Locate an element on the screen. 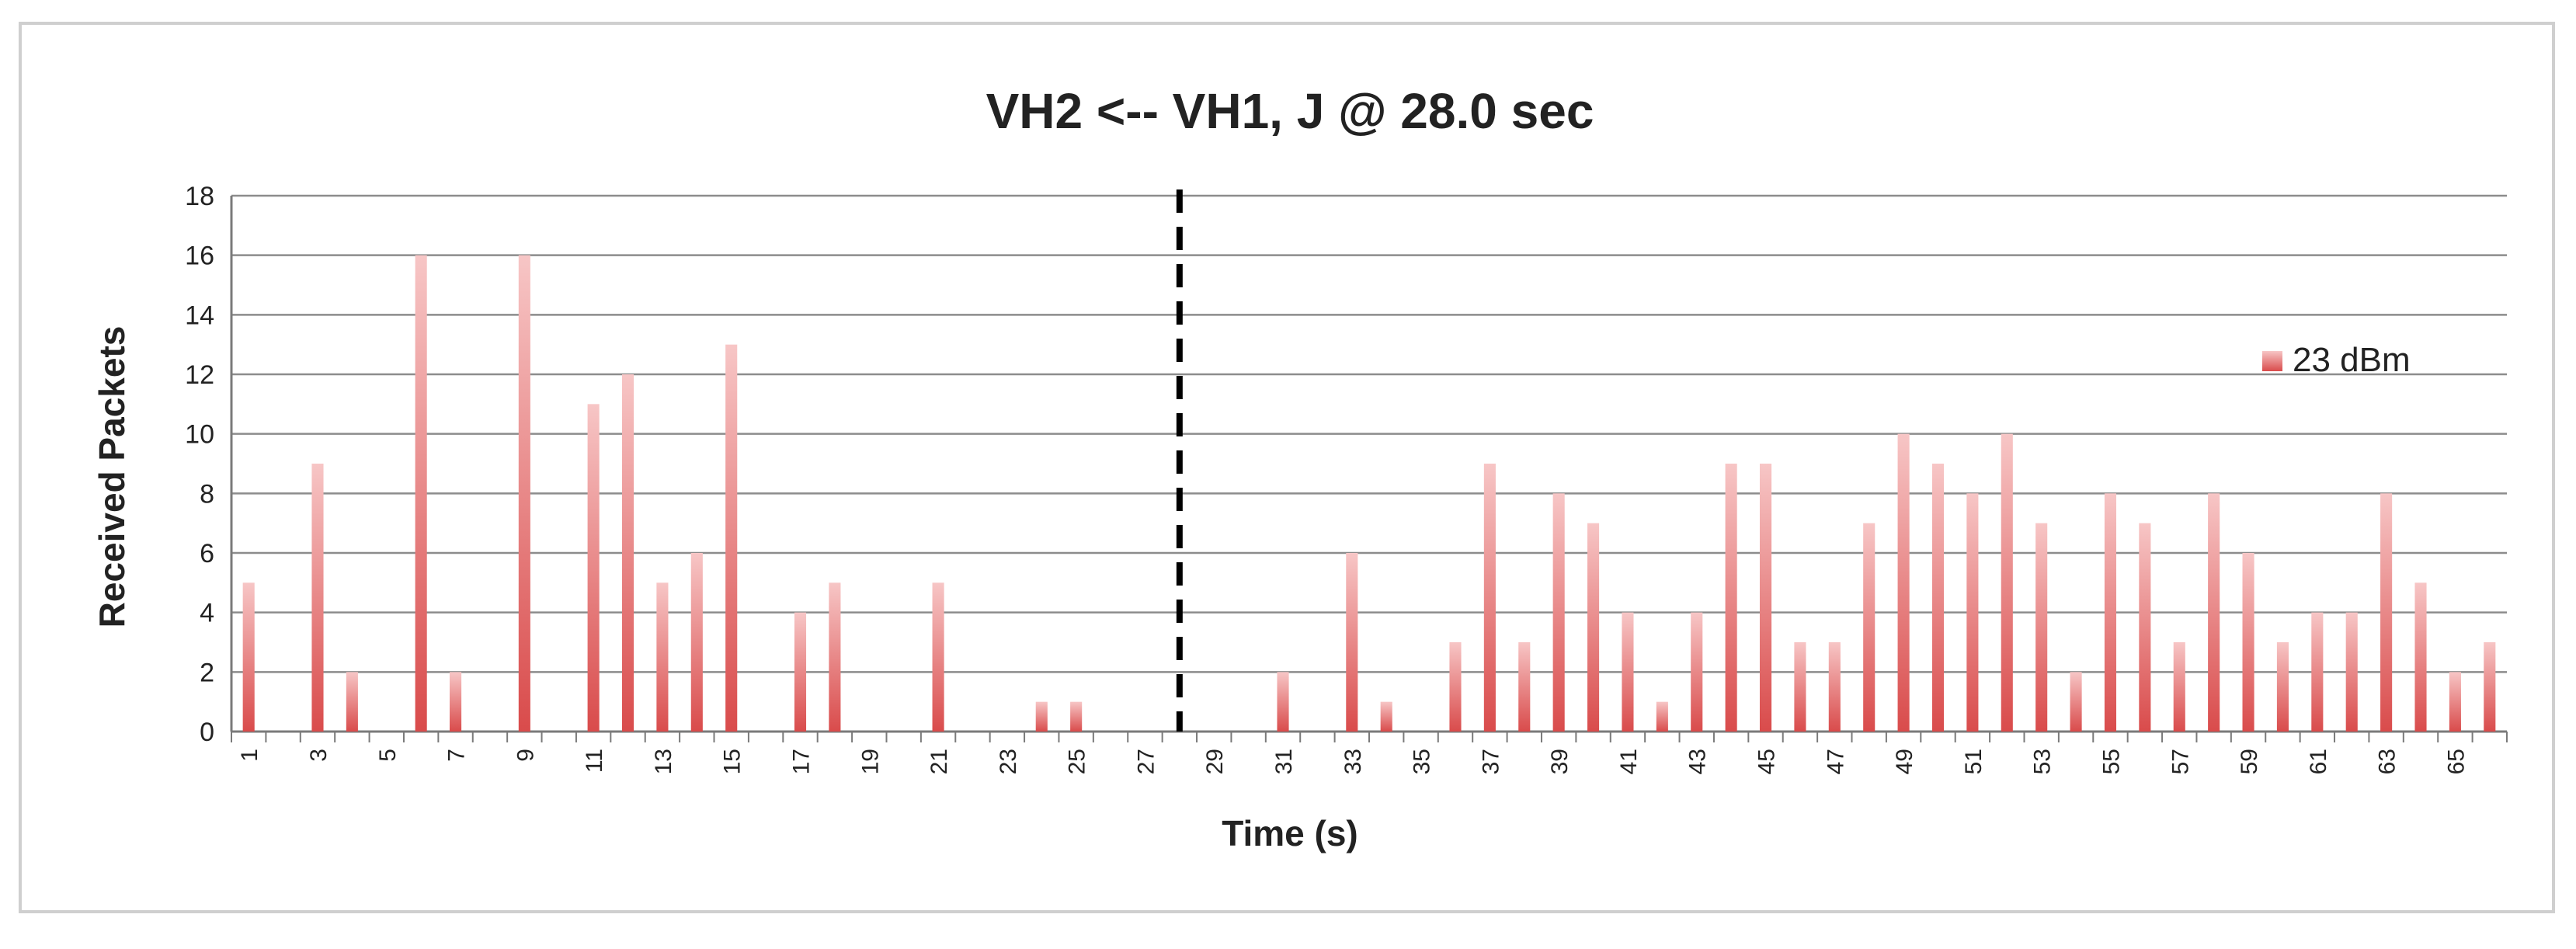 The height and width of the screenshot is (949, 2576). x-tick-label: 61 is located at coordinates (2318, 761).